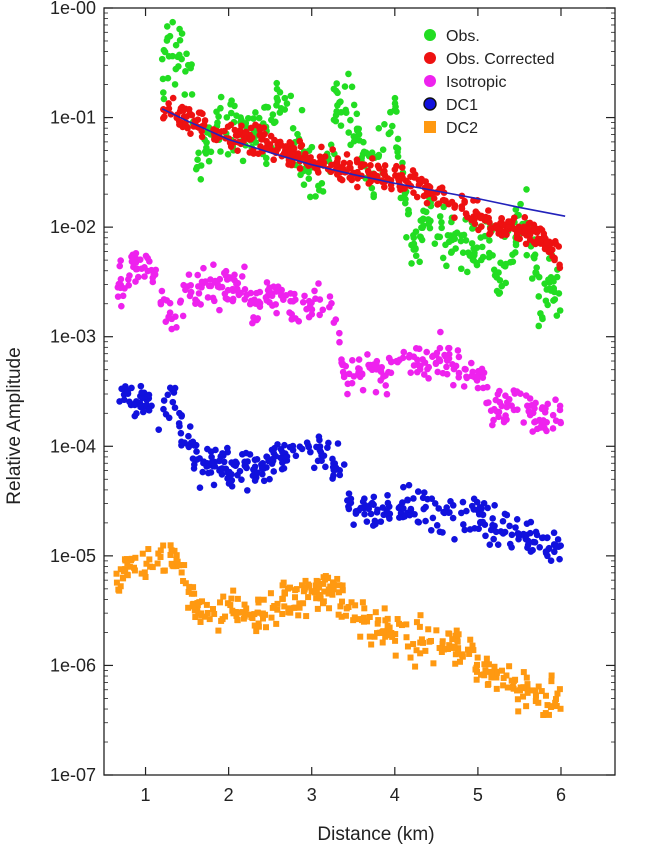  I want to click on legend-label: Isotropic, so click(476, 82).